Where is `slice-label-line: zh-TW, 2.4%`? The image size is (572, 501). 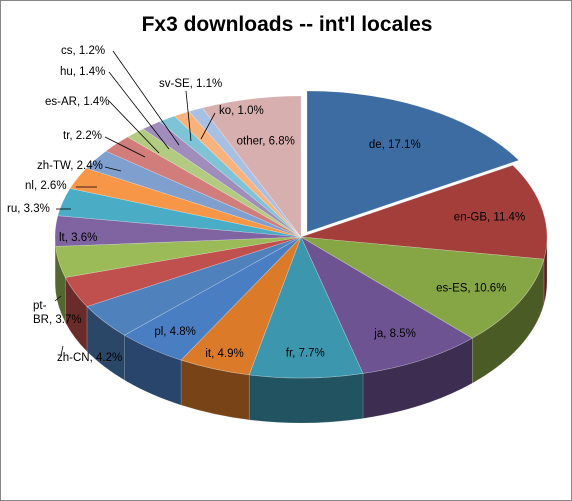 slice-label-line: zh-TW, 2.4% is located at coordinates (70, 166).